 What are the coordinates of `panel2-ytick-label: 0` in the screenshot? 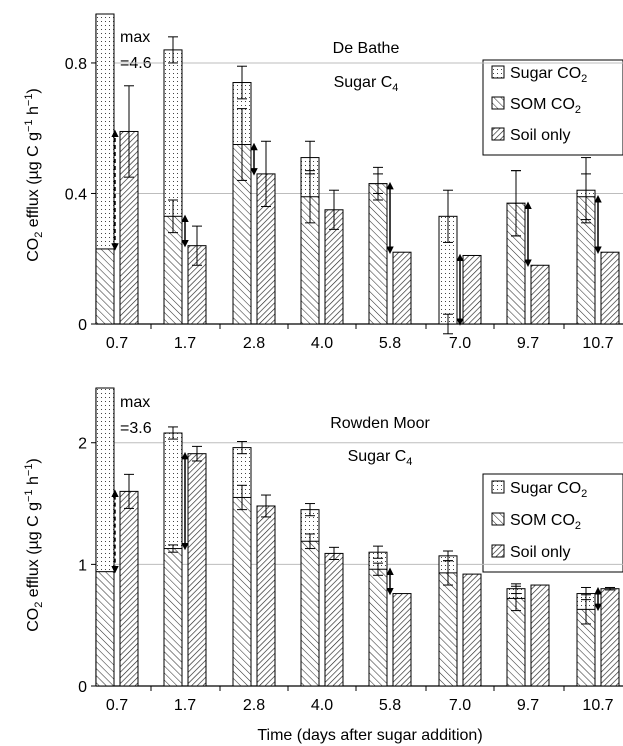 It's located at (82, 687).